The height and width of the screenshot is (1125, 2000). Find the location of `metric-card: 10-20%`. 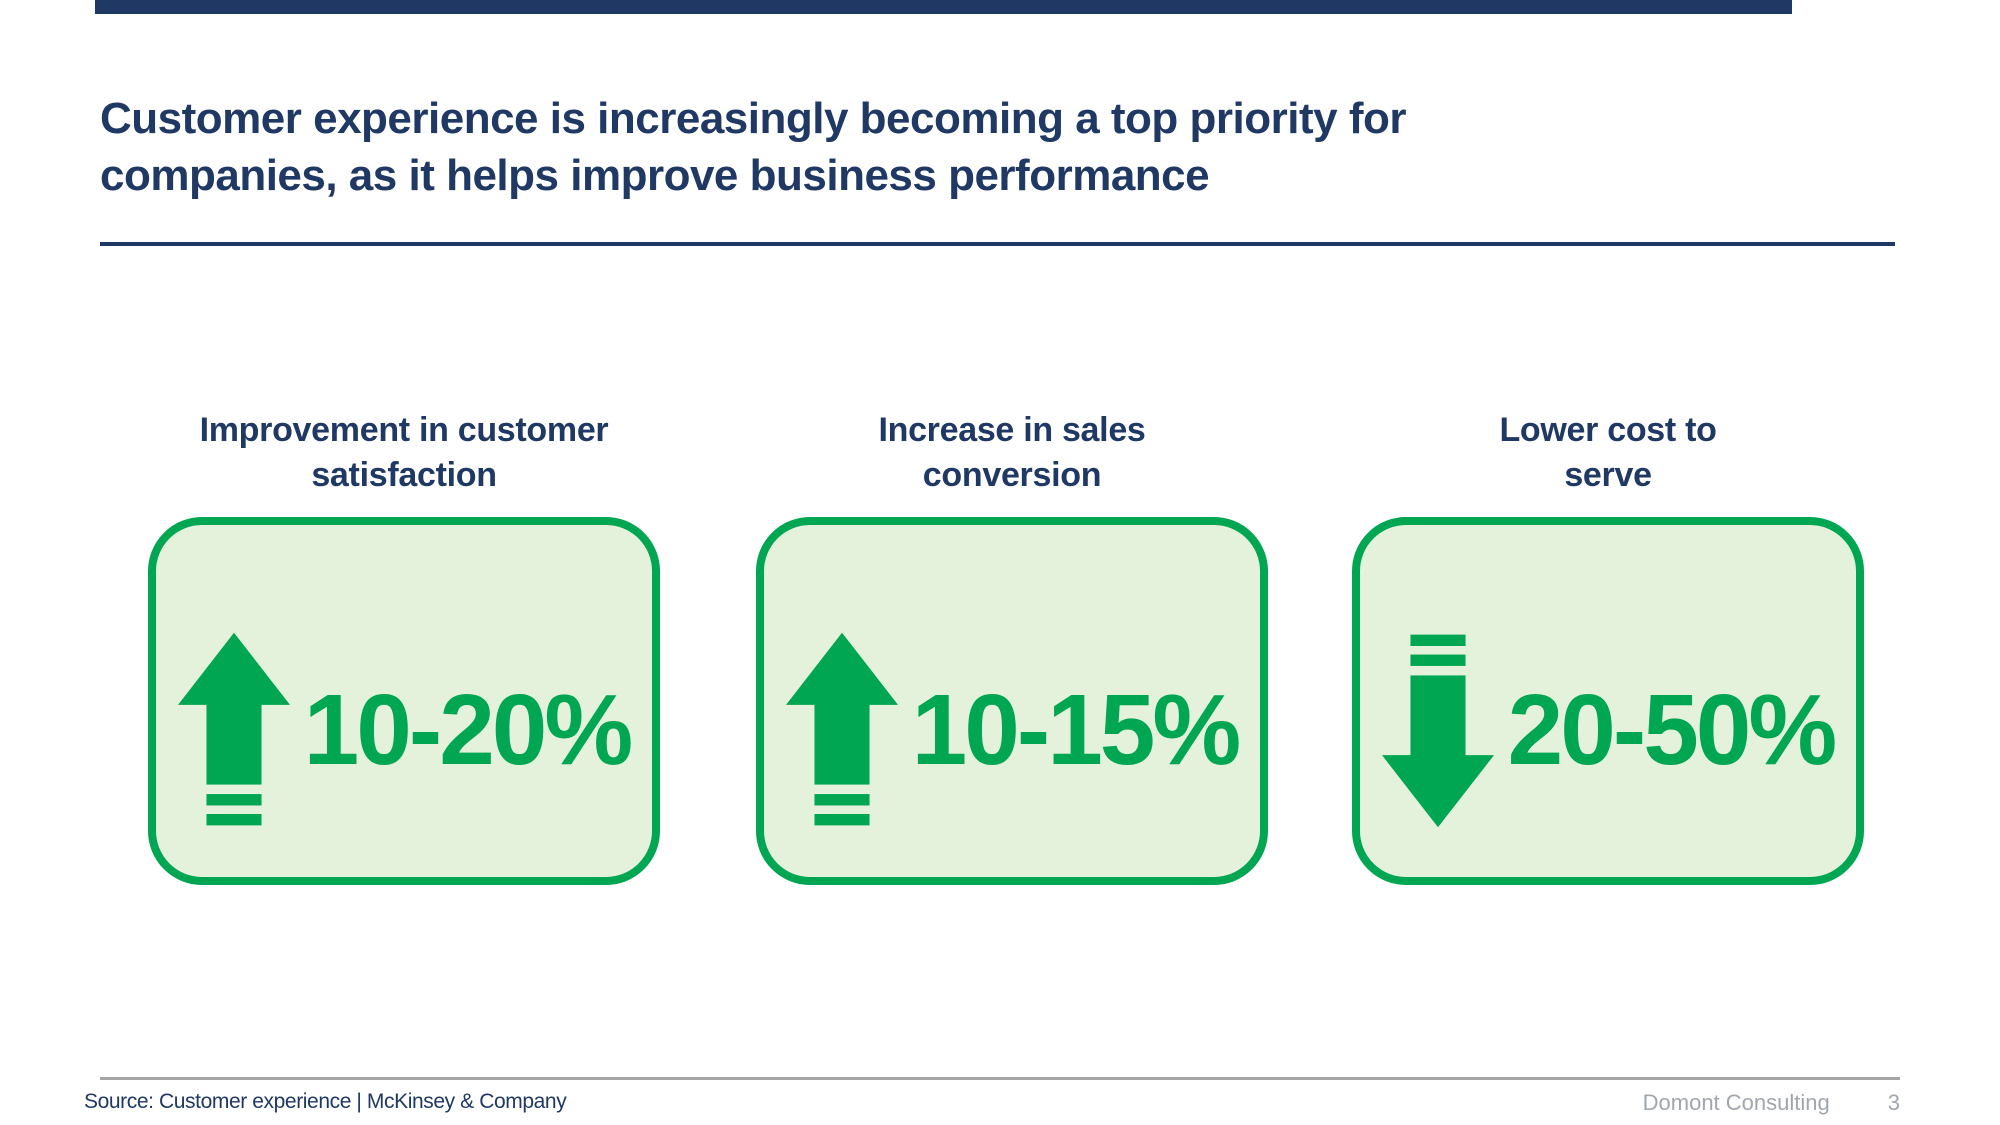

metric-card: 10-20% is located at coordinates (404, 701).